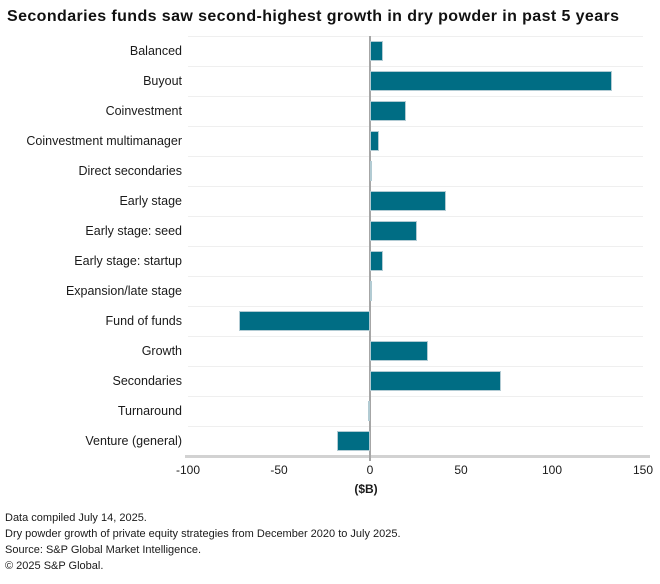 This screenshot has height=584, width=660. Describe the element at coordinates (417, 456) in the screenshot. I see `x-axis-line` at that location.